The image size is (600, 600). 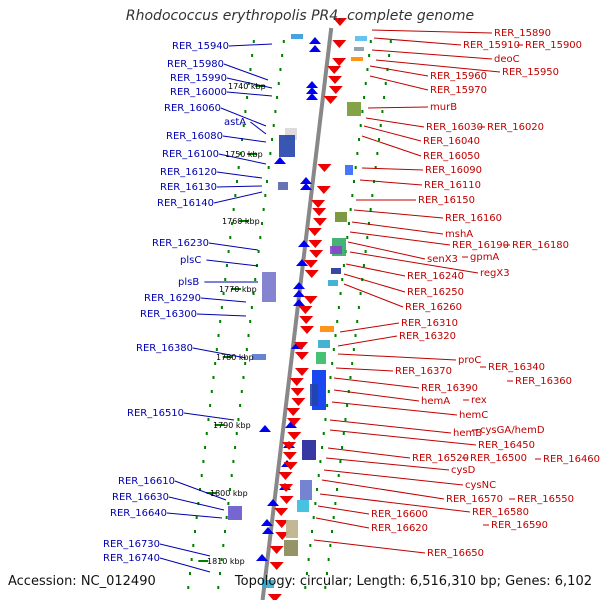 I want to click on genome-backbone, so click(x=297, y=313).